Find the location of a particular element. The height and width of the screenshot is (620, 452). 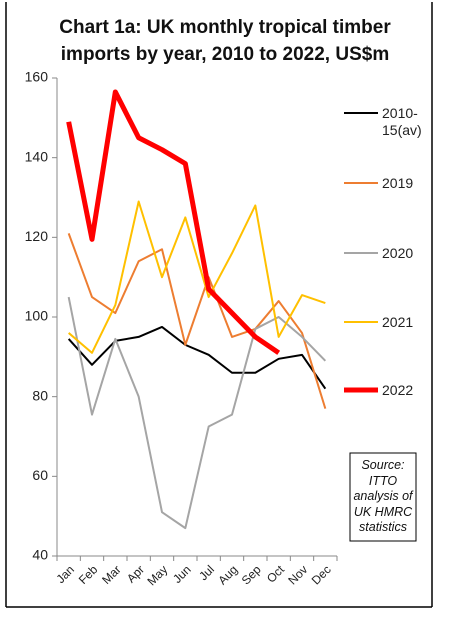

y-tick-label: 60 is located at coordinates (40, 475).